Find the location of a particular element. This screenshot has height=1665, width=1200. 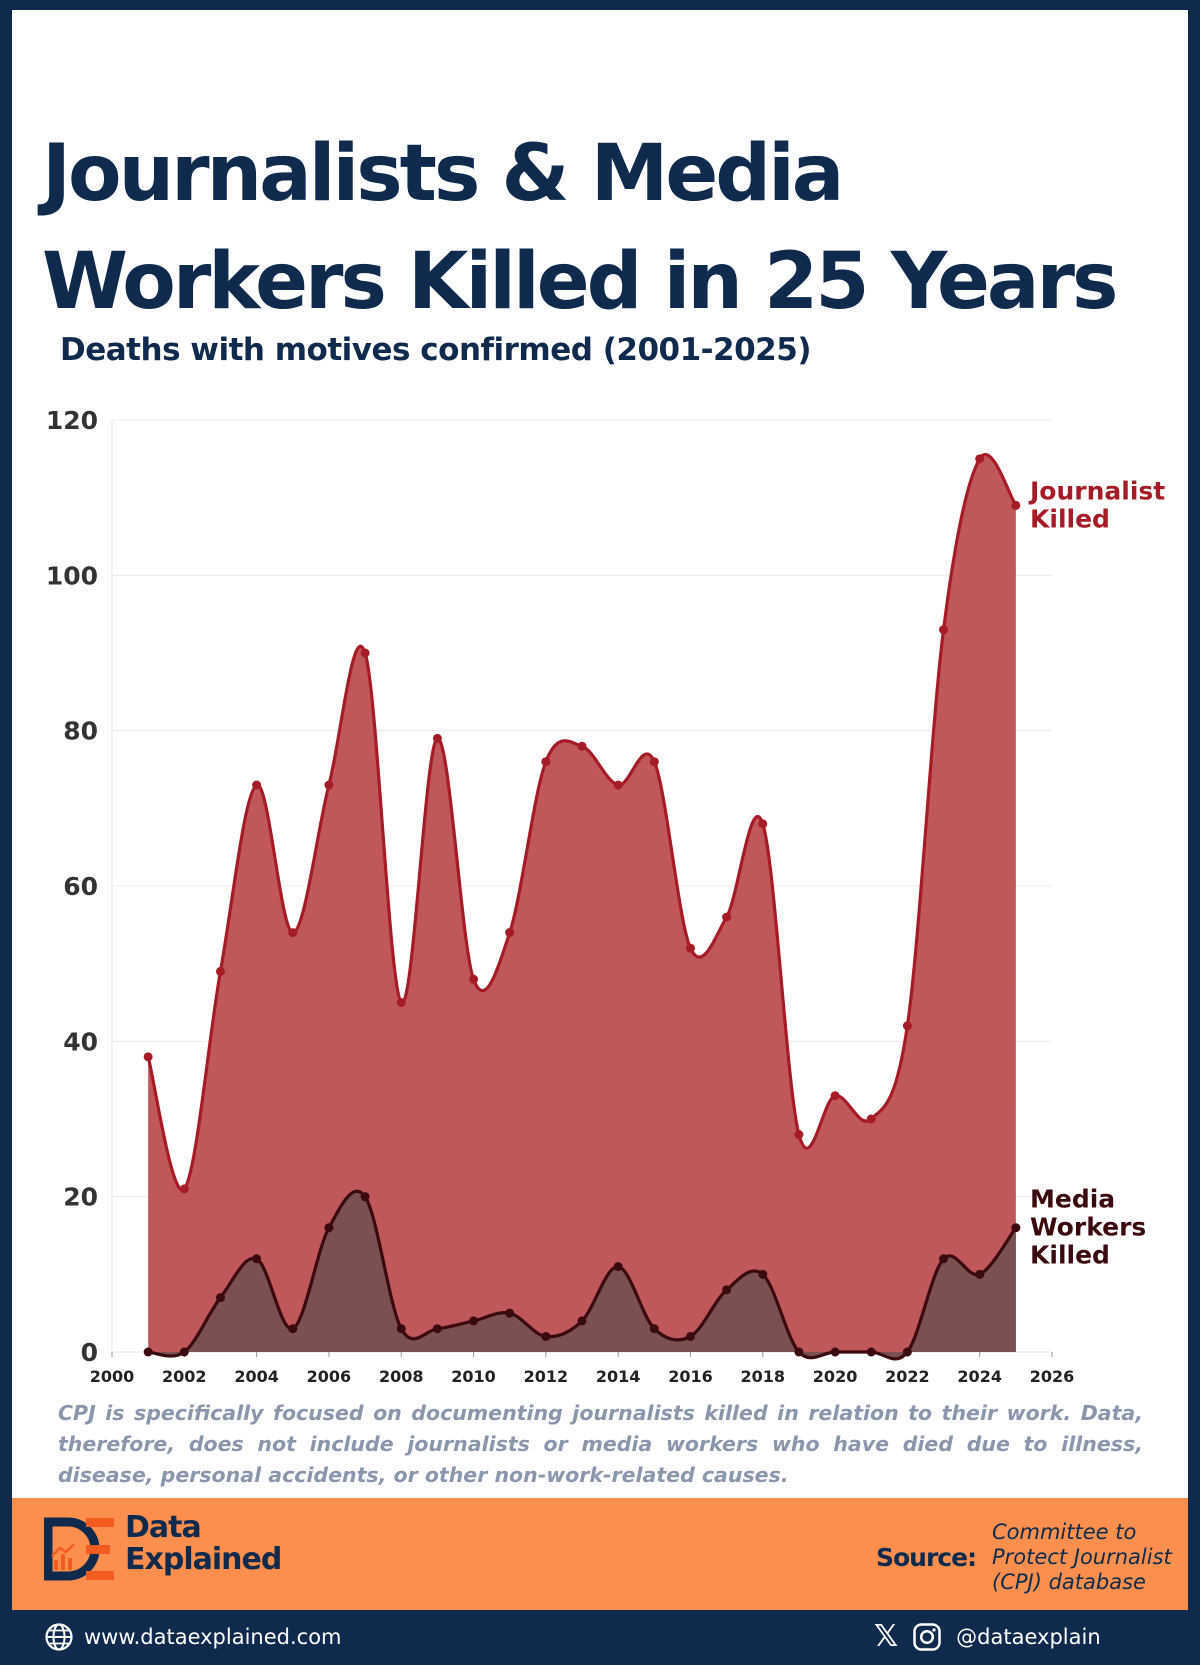

x-tick-label: 2000 is located at coordinates (112, 1376).